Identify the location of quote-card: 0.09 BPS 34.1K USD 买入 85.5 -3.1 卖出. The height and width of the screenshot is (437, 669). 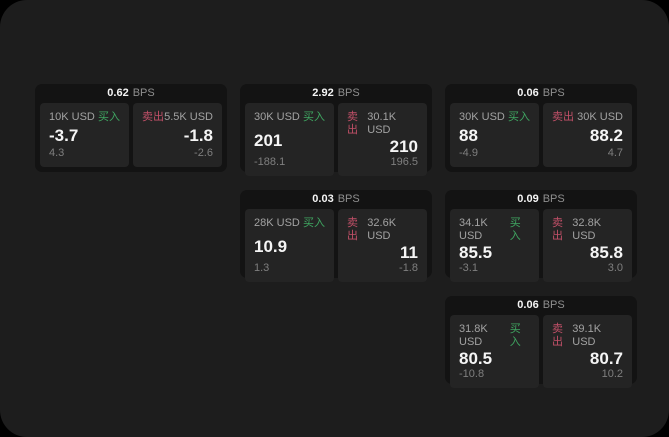
(541, 236).